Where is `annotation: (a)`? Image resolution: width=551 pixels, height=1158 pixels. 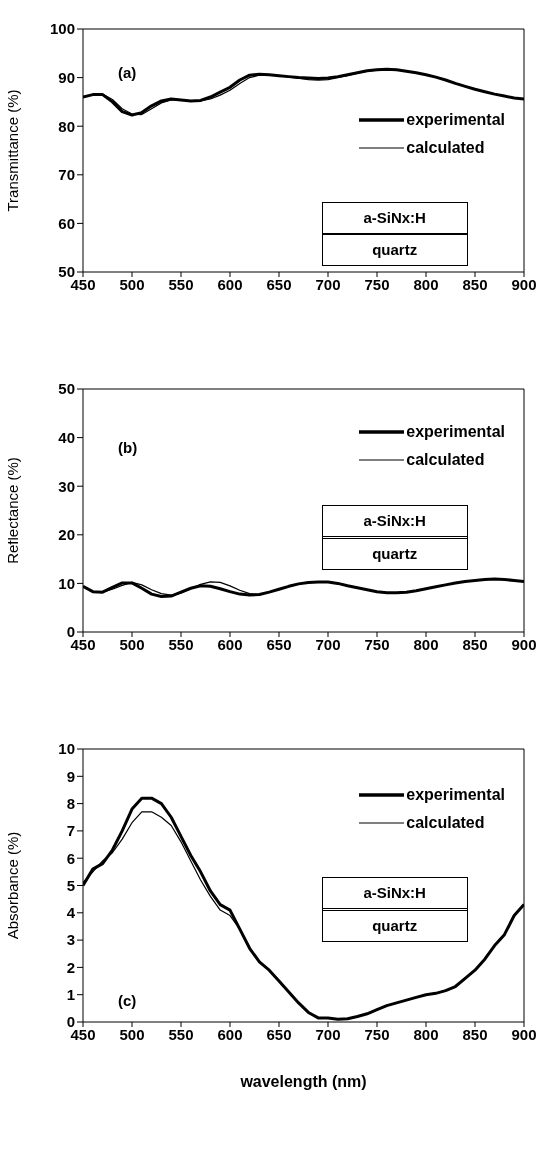
annotation: (a) is located at coordinates (127, 72).